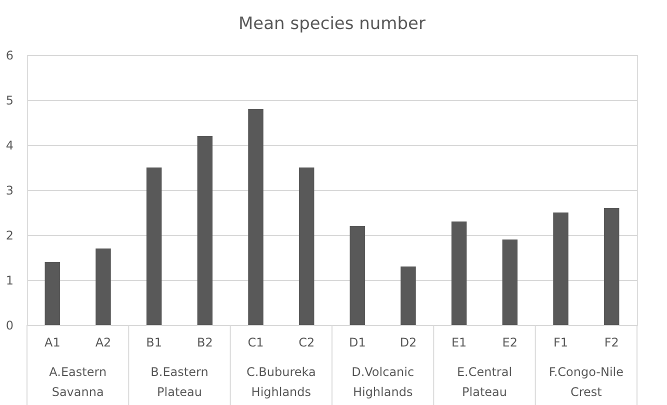 This screenshot has height=405, width=667. What do you see at coordinates (10, 55) in the screenshot?
I see `y-tick-label: 6` at bounding box center [10, 55].